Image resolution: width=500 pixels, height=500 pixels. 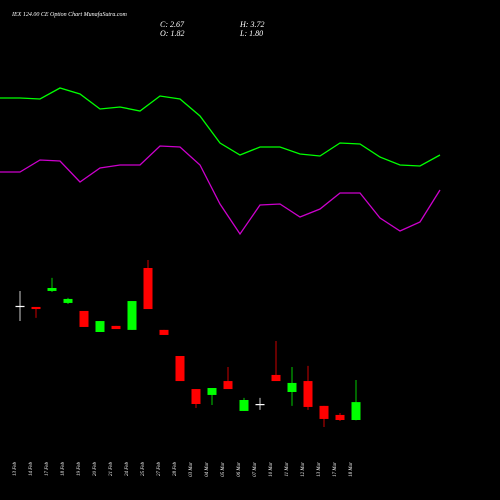 I want to click on high-label: H: 3.72, so click(x=251, y=24).